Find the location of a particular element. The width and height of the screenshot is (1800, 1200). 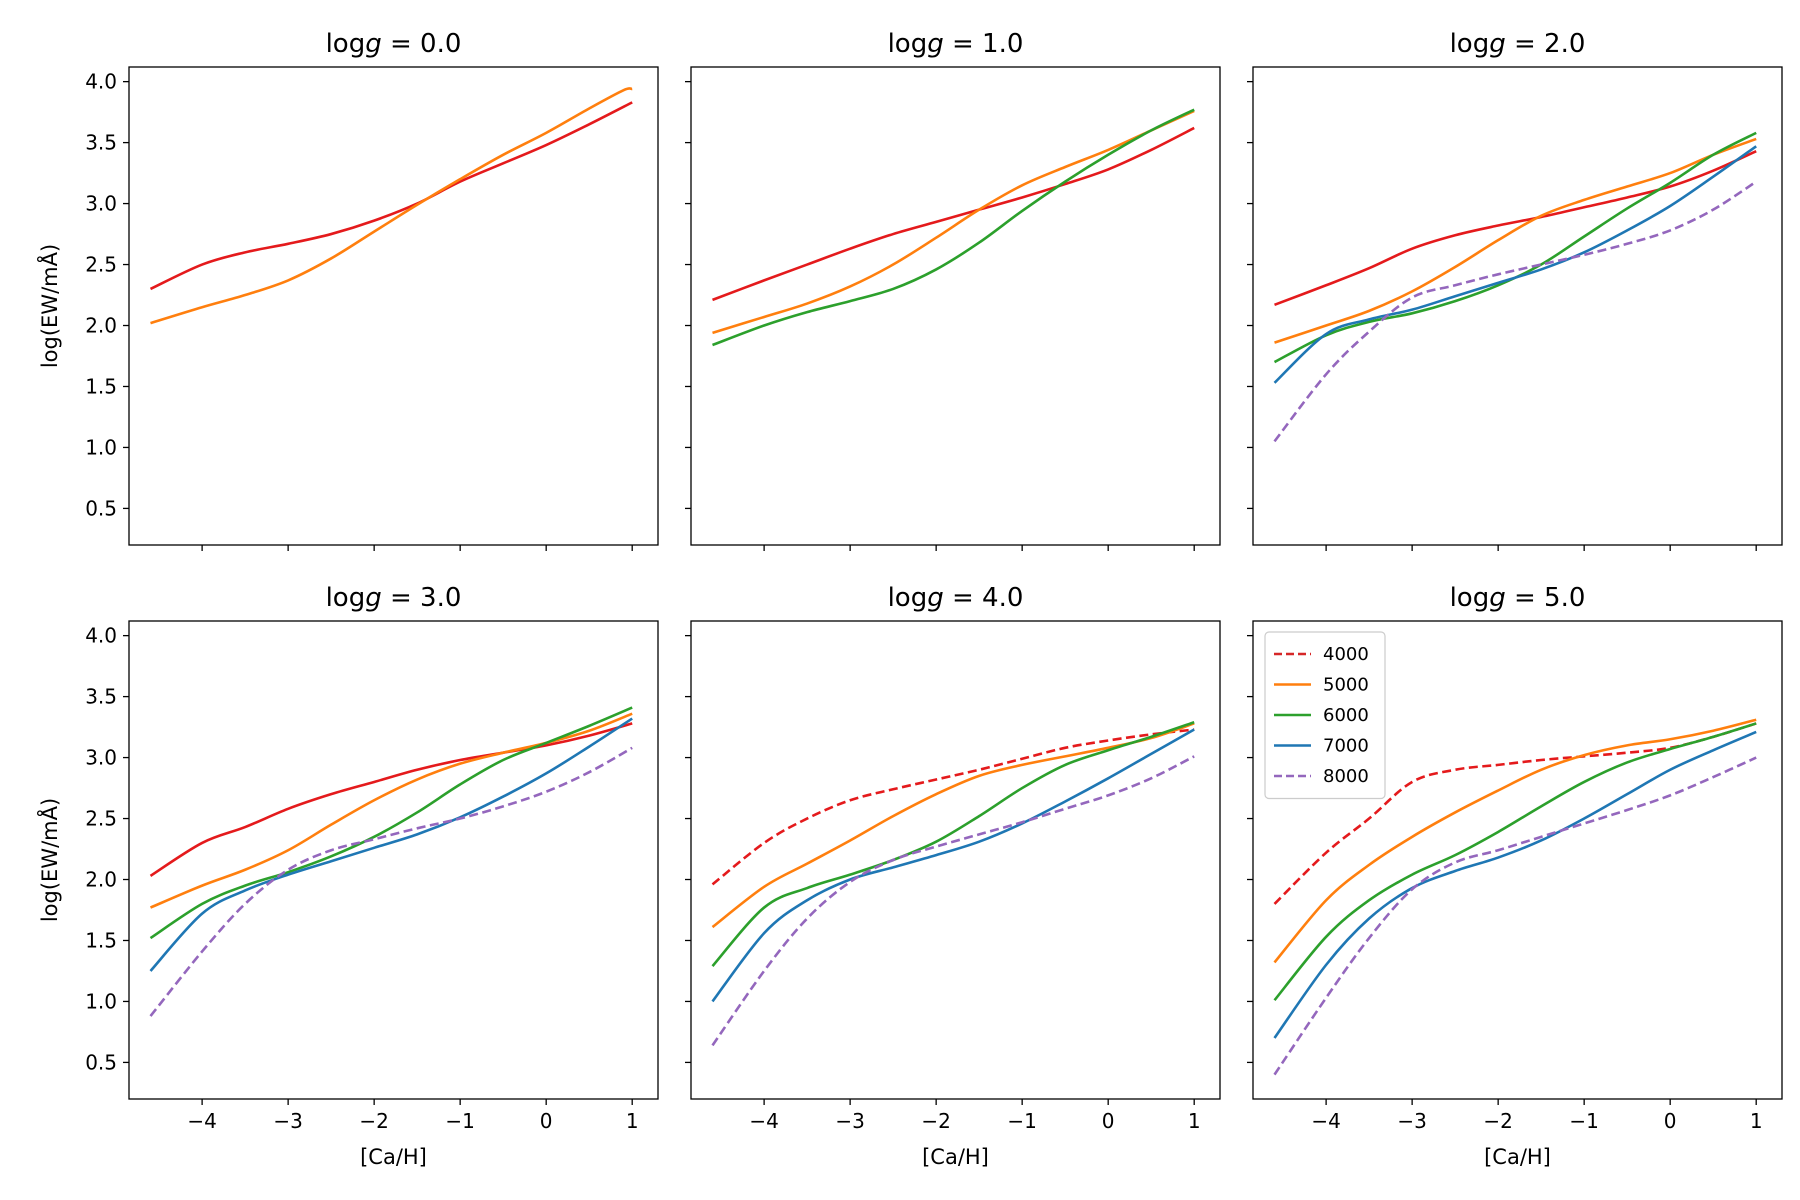

panel-title-value: = 4.0 is located at coordinates (984, 598).